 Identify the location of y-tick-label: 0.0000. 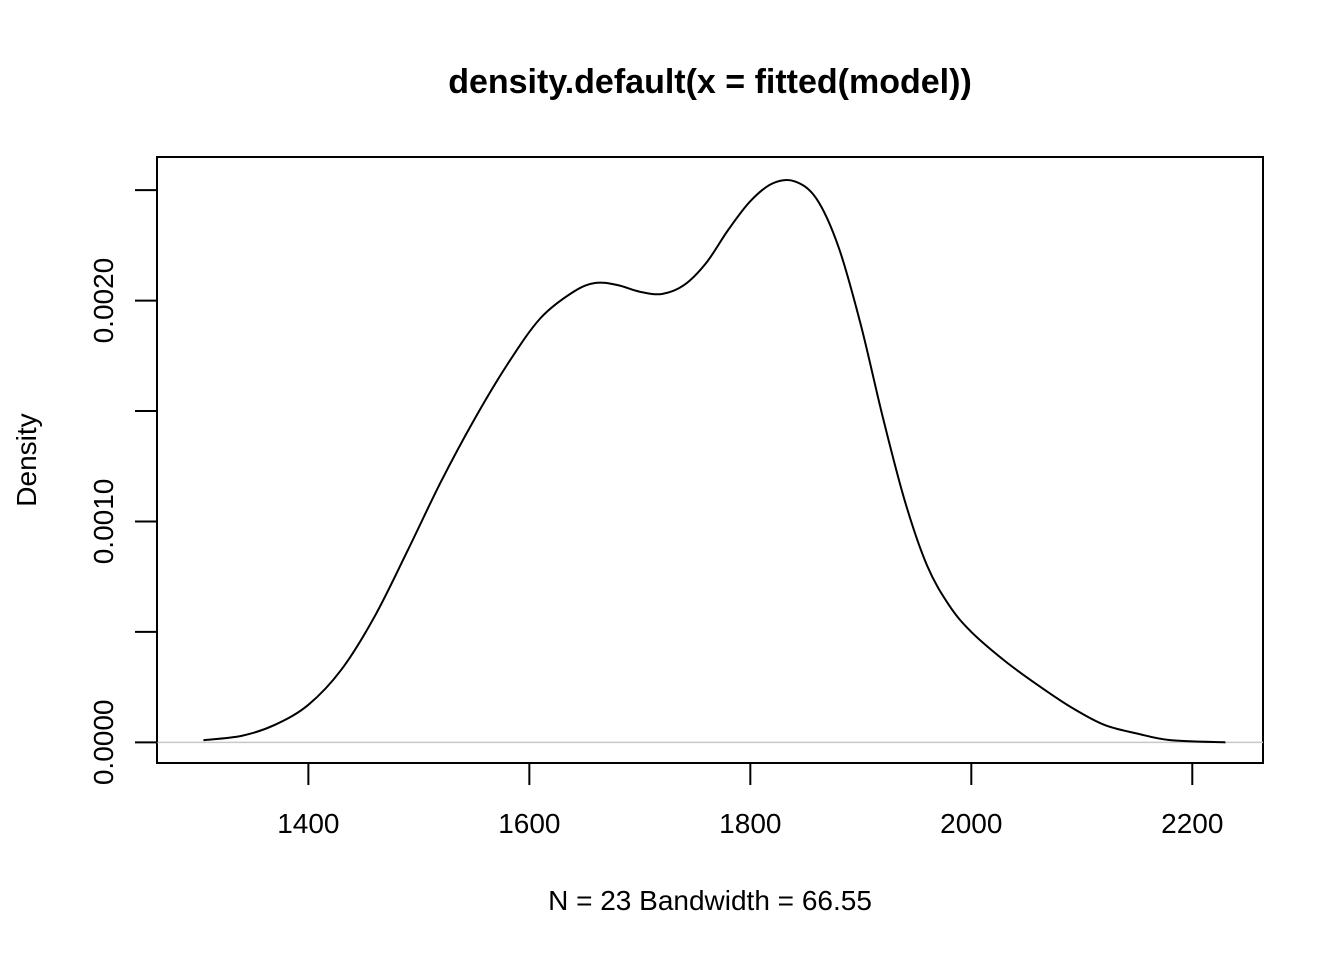
(103, 743).